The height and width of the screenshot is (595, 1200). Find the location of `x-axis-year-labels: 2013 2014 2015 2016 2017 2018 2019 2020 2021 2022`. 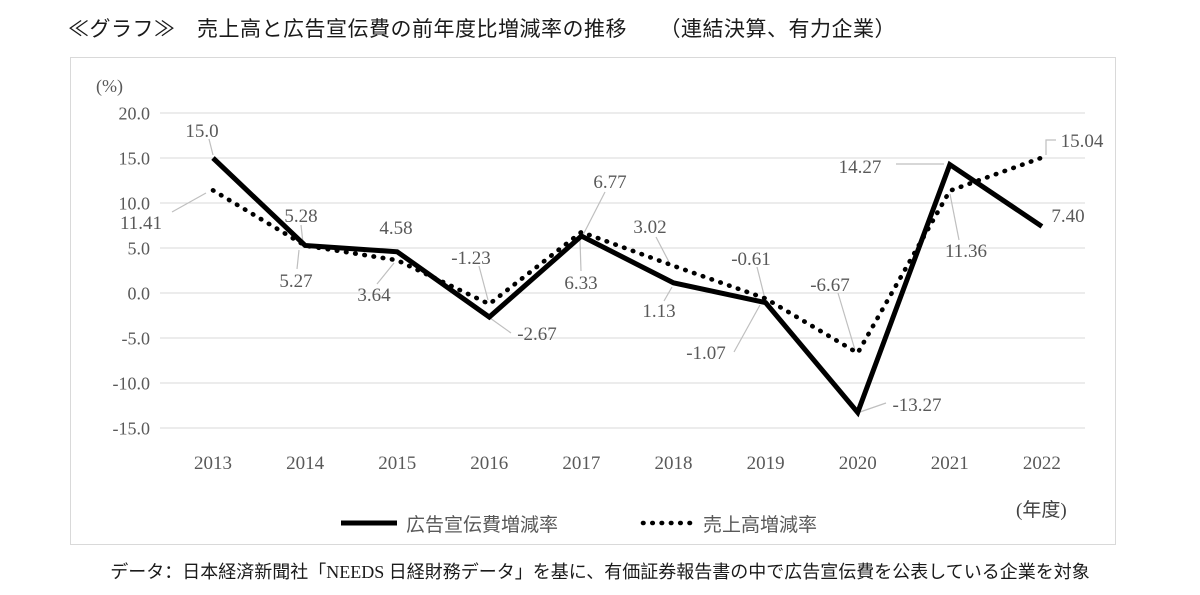

x-axis-year-labels: 2013 2014 2015 2016 2017 2018 2019 2020 2021 2022 is located at coordinates (627, 463).